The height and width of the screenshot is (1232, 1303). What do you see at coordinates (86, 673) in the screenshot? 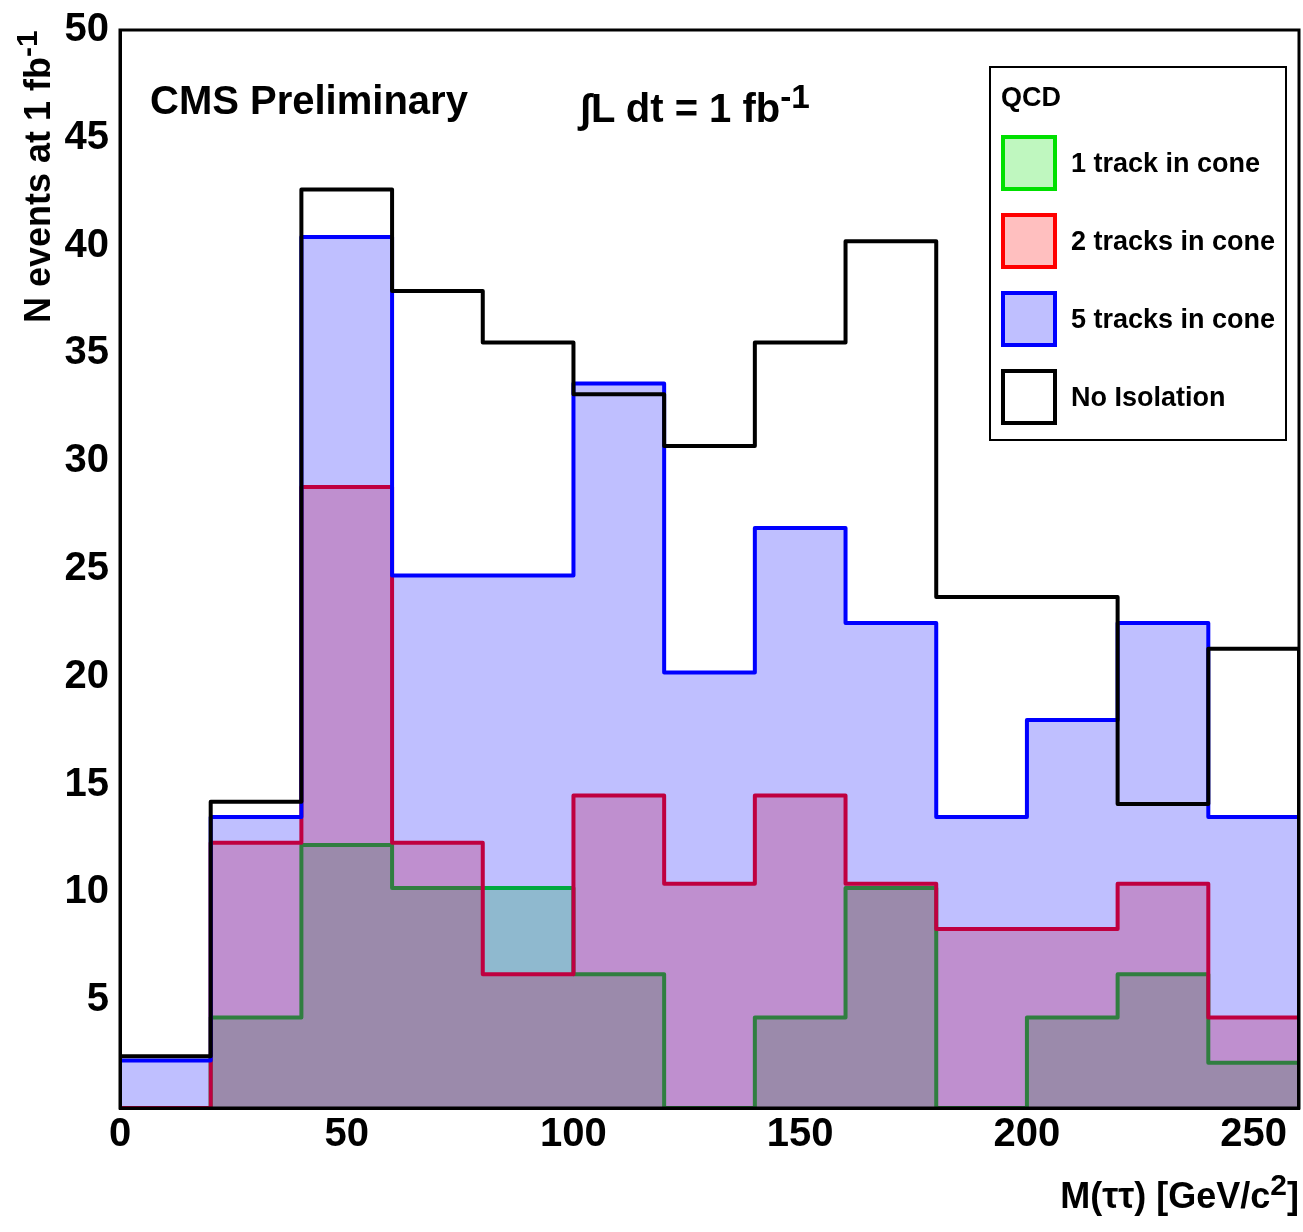
I see `y-tick-label: 20` at bounding box center [86, 673].